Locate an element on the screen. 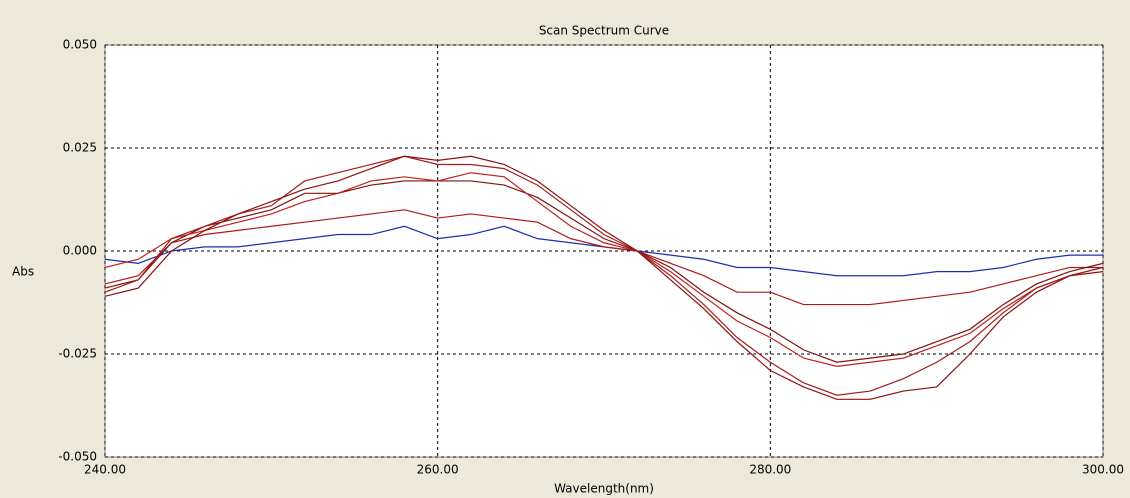 Image resolution: width=1130 pixels, height=498 pixels. chart-title: Scan Spectrum Curve is located at coordinates (604, 31).